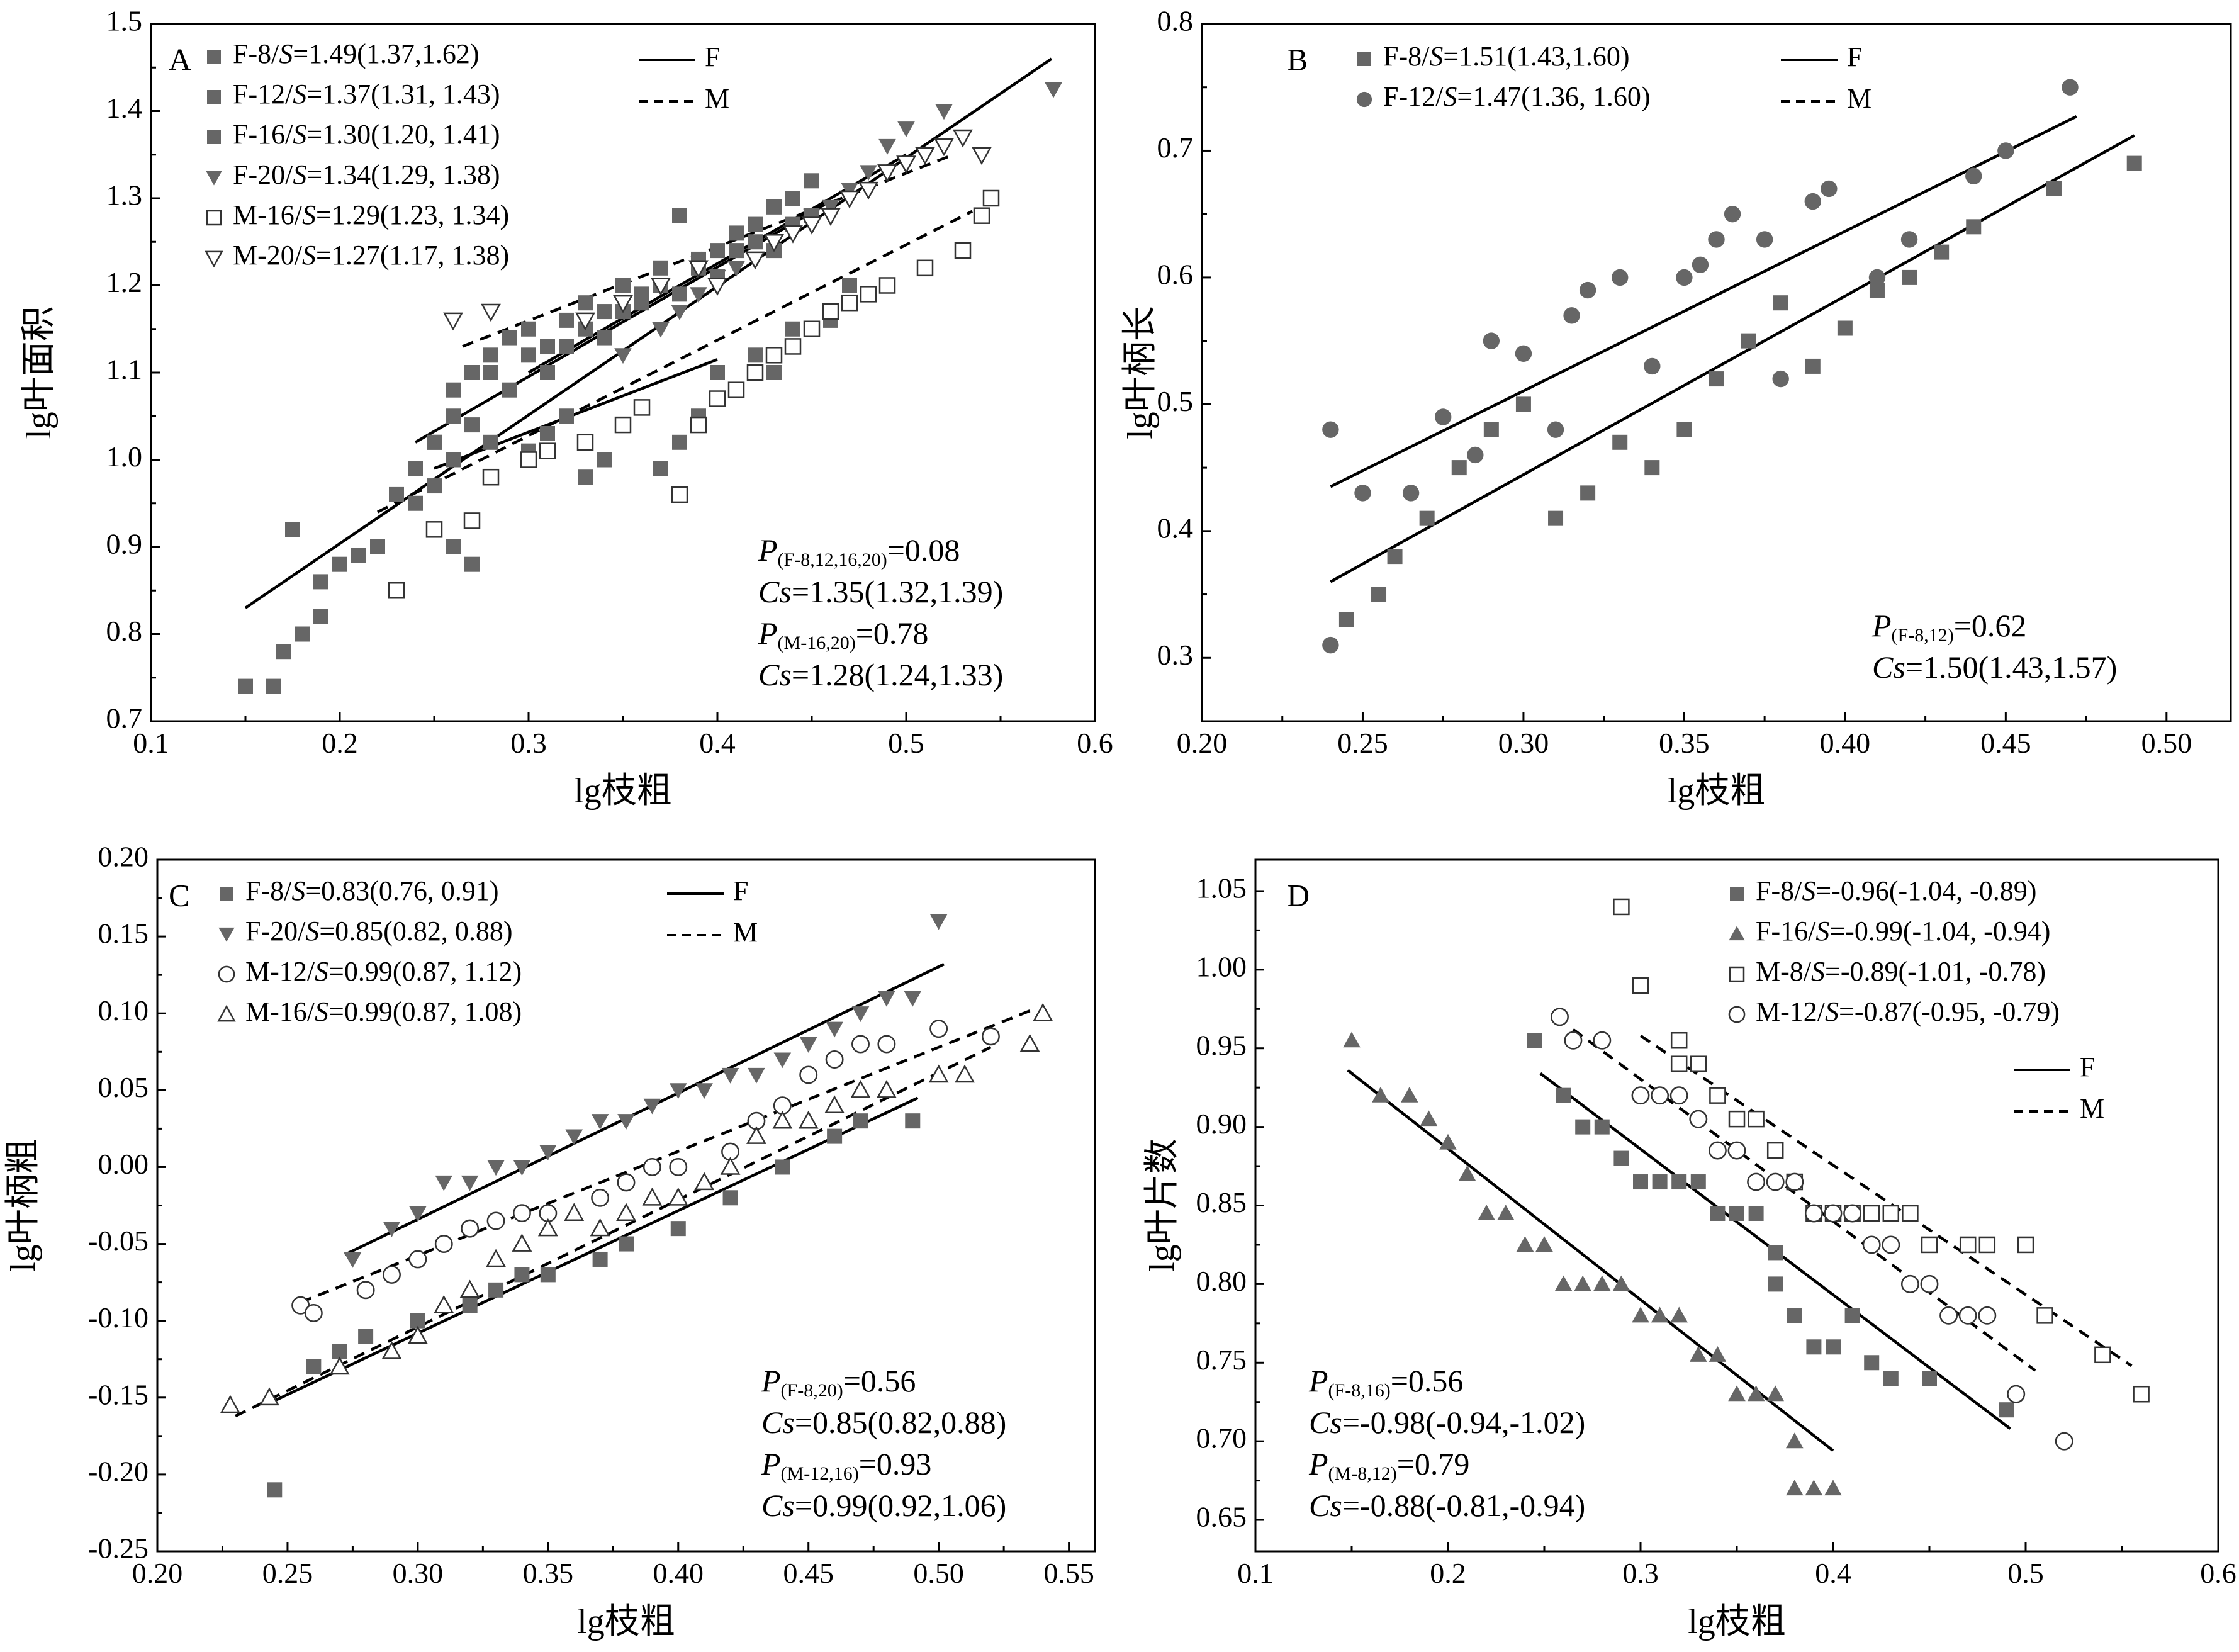  What do you see at coordinates (1359, 1390) in the screenshot?
I see `stat-p-subscript: (F-8,16)` at bounding box center [1359, 1390].